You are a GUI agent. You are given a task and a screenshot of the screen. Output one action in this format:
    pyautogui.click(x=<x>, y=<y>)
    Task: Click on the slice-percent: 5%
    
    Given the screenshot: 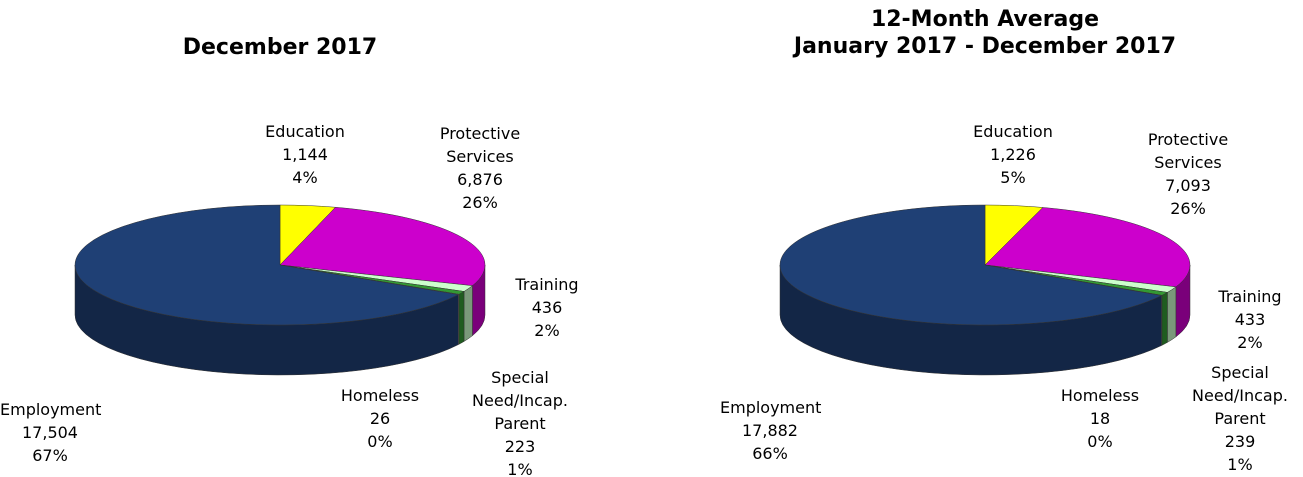 What is the action you would take?
    pyautogui.click(x=1013, y=177)
    